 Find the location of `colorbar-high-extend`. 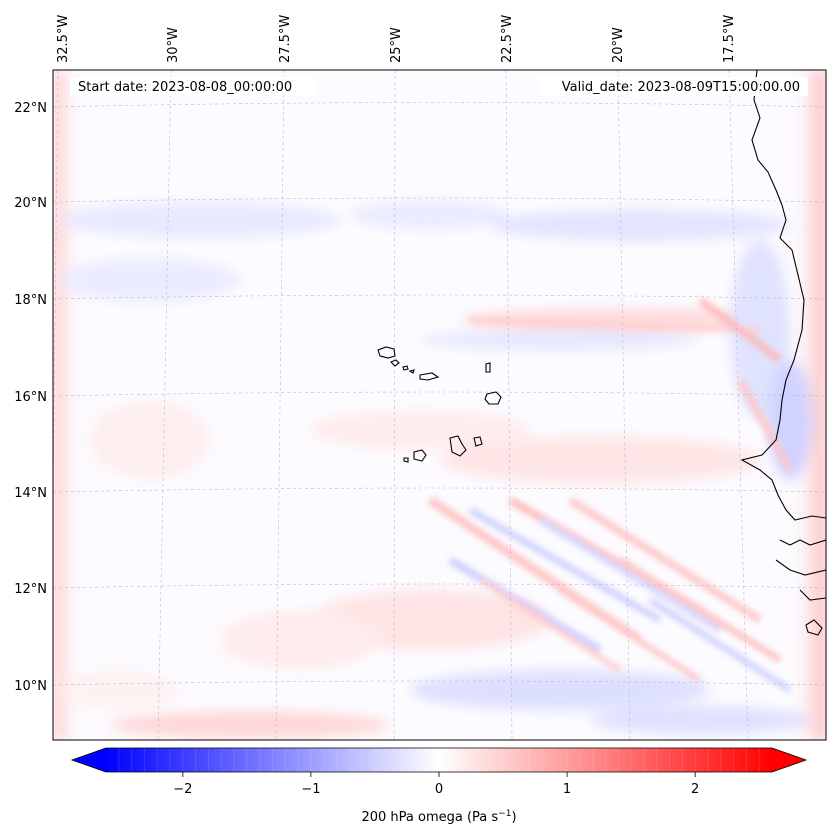

colorbar-high-extend is located at coordinates (789, 760).